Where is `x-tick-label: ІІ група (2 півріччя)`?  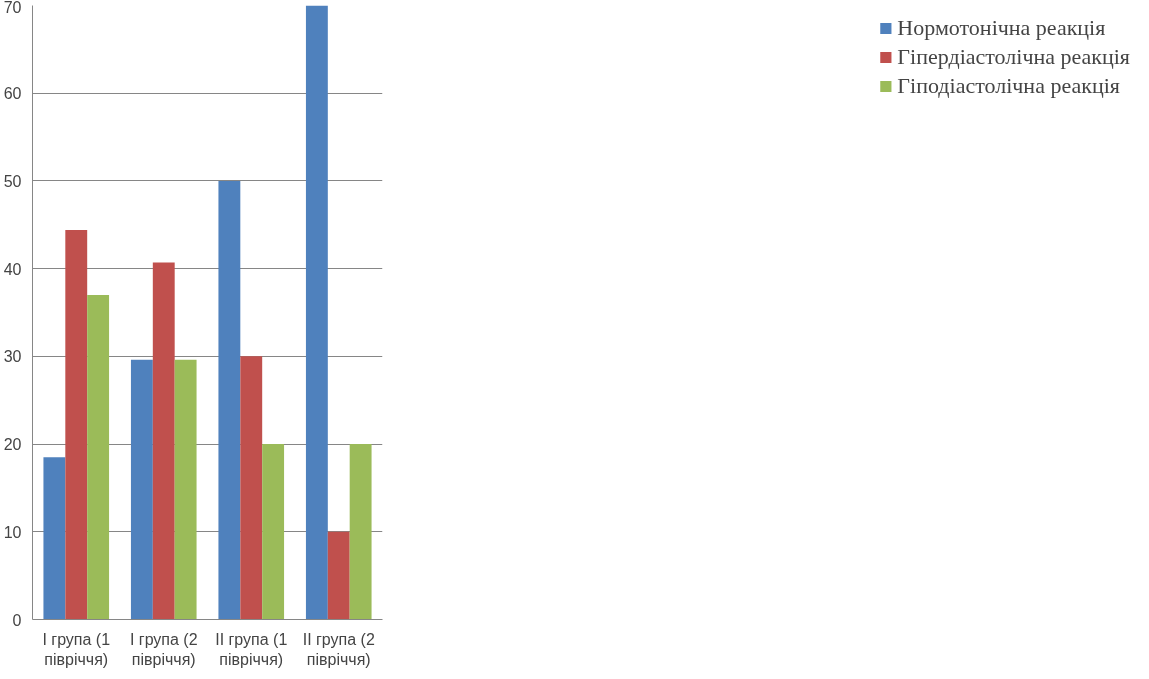 x-tick-label: ІІ група (2 півріччя) is located at coordinates (338, 649).